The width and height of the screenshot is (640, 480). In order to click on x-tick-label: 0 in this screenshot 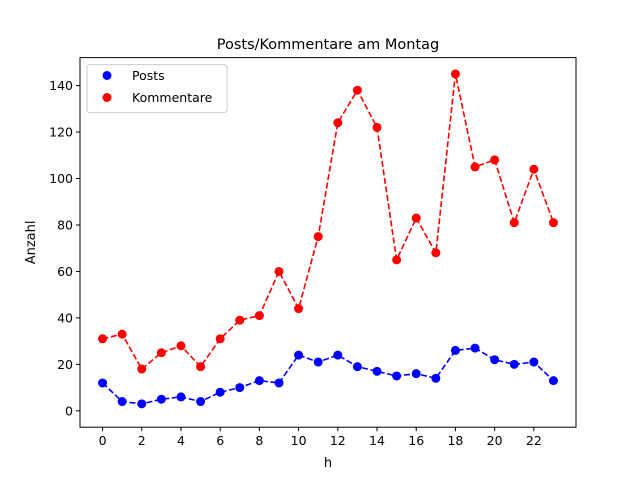, I will do `click(103, 440)`.